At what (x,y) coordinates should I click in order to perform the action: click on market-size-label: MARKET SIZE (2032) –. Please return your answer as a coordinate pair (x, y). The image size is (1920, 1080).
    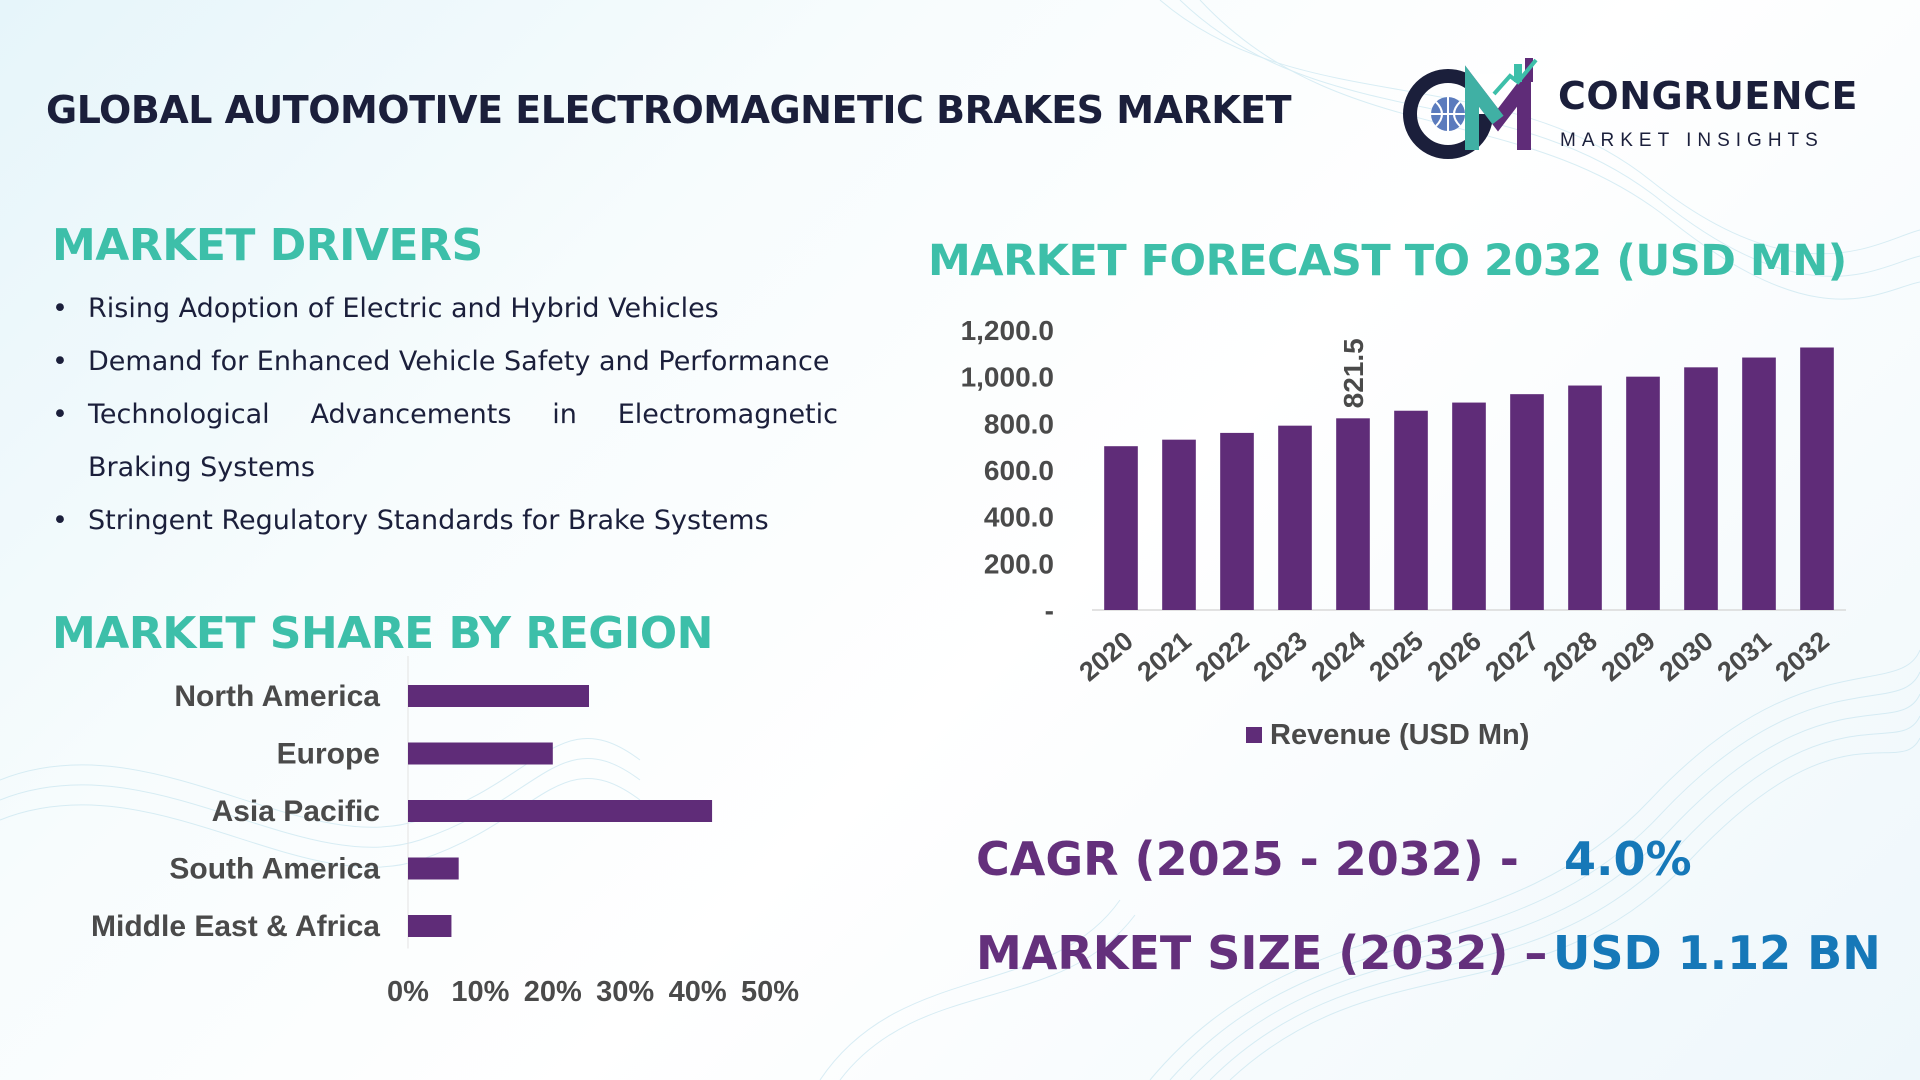
    Looking at the image, I should click on (1262, 953).